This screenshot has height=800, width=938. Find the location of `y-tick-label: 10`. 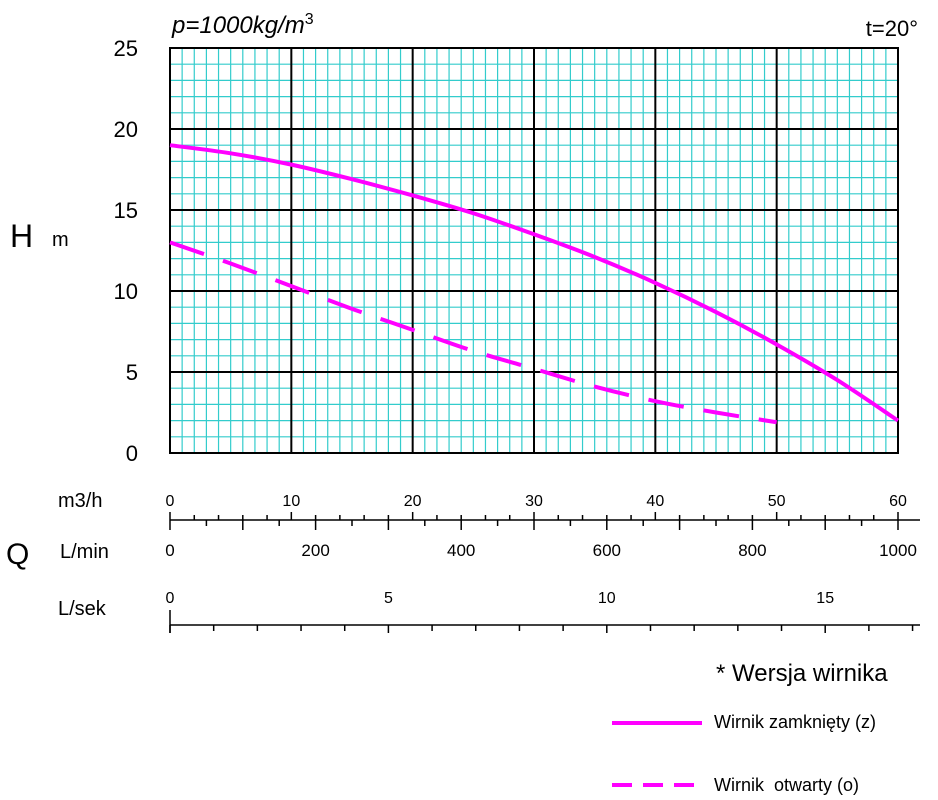

y-tick-label: 10 is located at coordinates (126, 291).